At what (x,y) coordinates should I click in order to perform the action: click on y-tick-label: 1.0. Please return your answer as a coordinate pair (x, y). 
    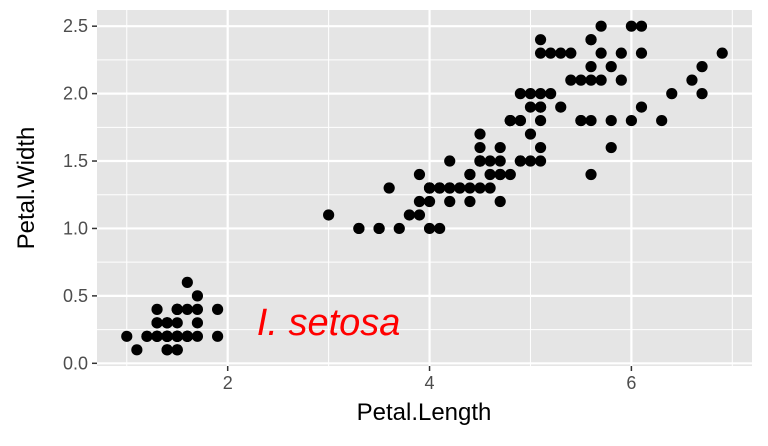
    Looking at the image, I should click on (75, 228).